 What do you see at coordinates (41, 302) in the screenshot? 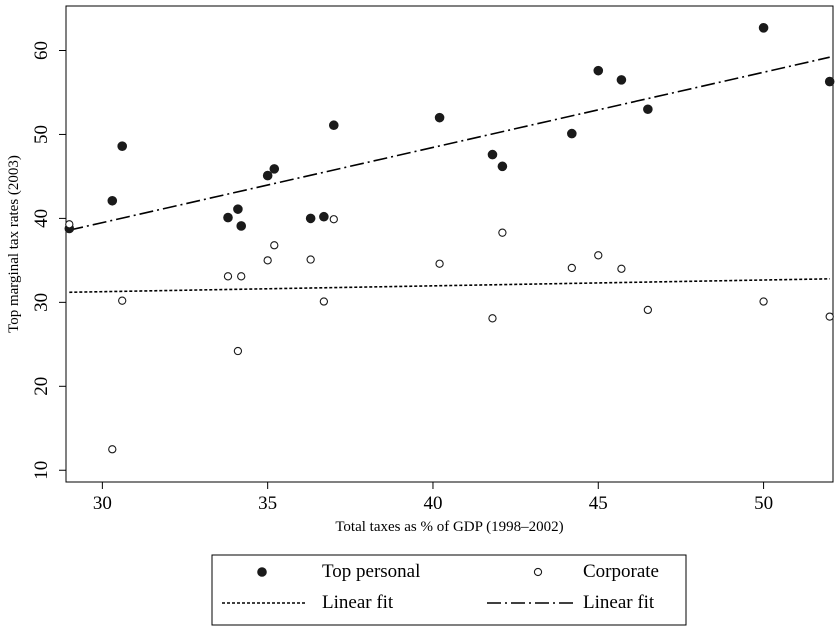
I see `y-tick-label: 30` at bounding box center [41, 302].